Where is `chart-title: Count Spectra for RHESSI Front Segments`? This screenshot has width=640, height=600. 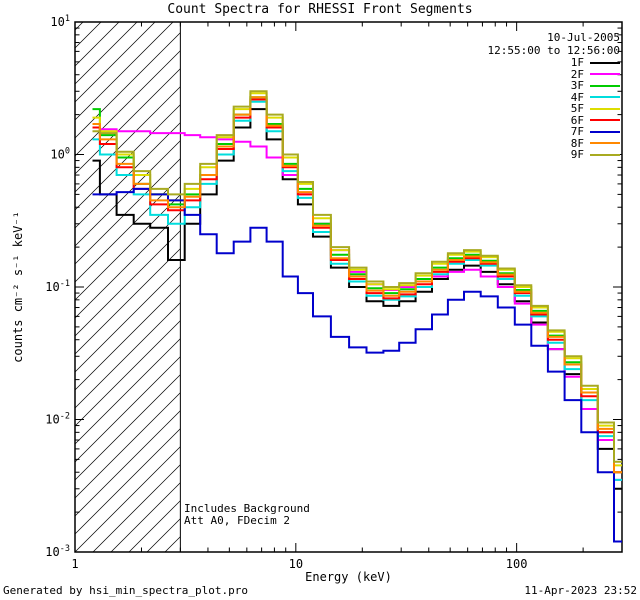
chart-title: Count Spectra for RHESSI Front Segments is located at coordinates (320, 9).